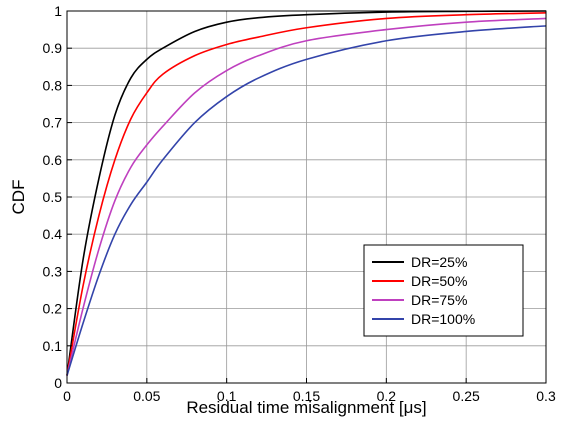  Describe the element at coordinates (546, 396) in the screenshot. I see `x-tick-label: 0.3` at that location.